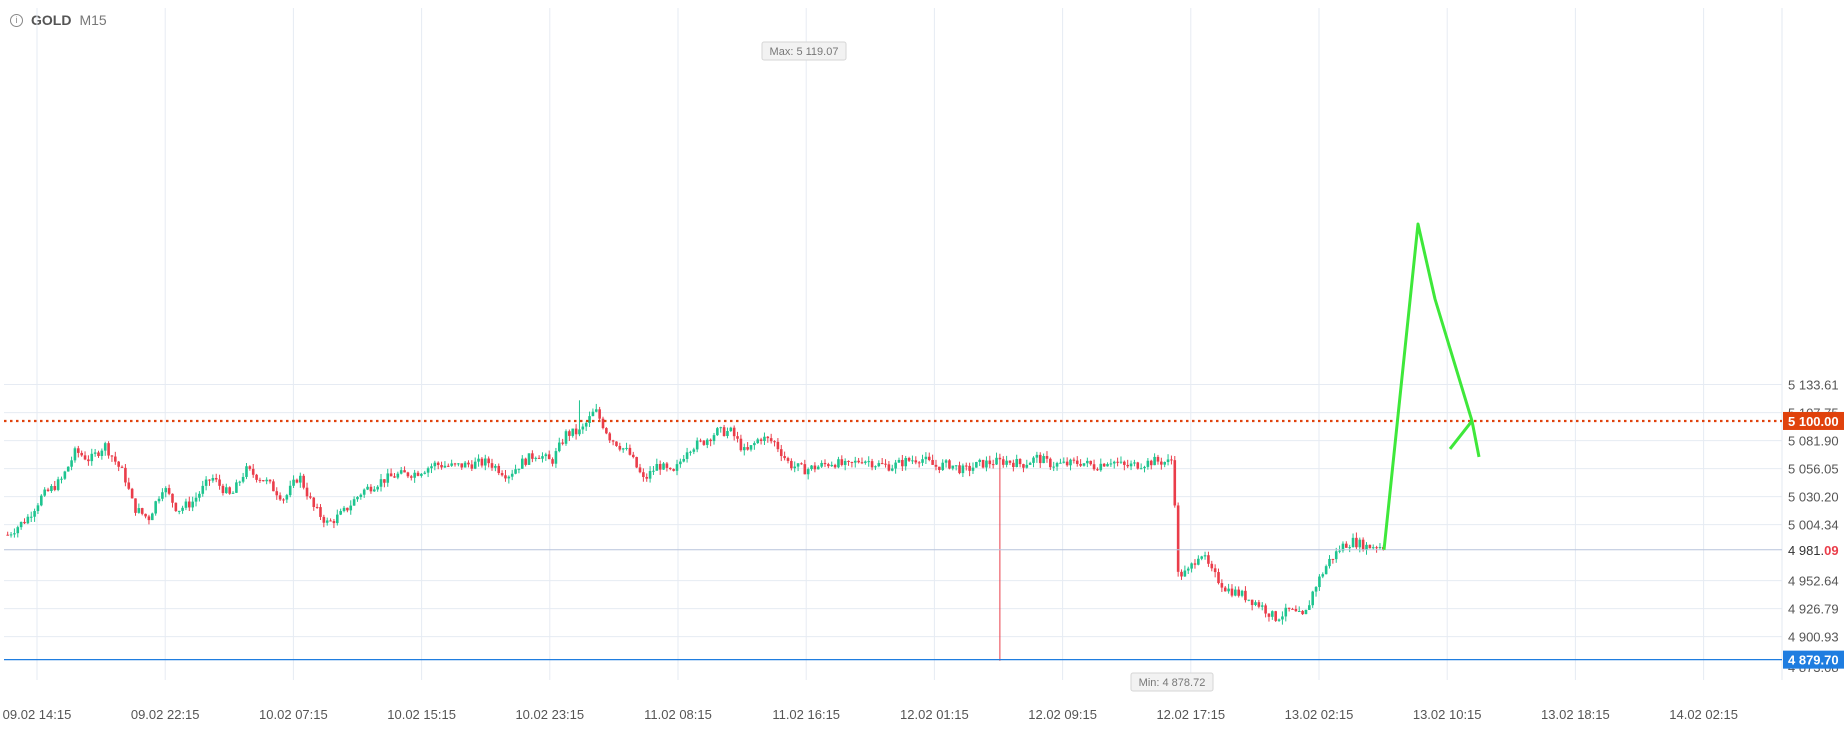 Image resolution: width=1848 pixels, height=729 pixels. What do you see at coordinates (16, 20) in the screenshot?
I see `info-icon: i` at bounding box center [16, 20].